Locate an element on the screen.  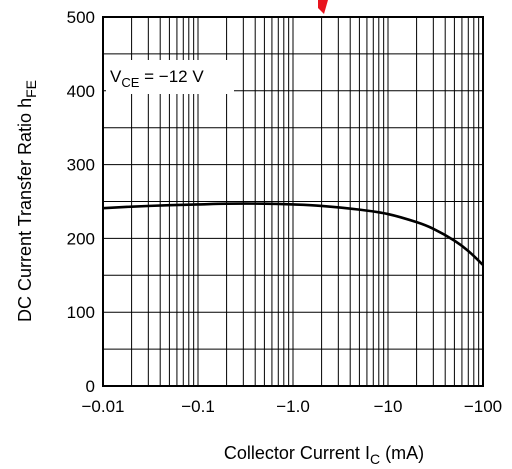
x-tick-label: −100 is located at coordinates (483, 406).